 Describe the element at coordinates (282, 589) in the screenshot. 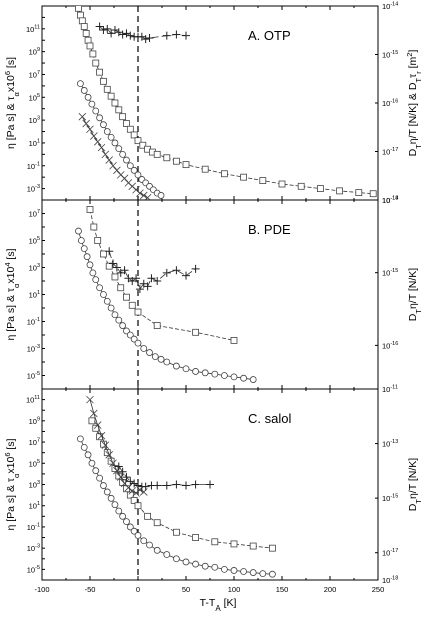

I see `x-tick-label: 150` at that location.